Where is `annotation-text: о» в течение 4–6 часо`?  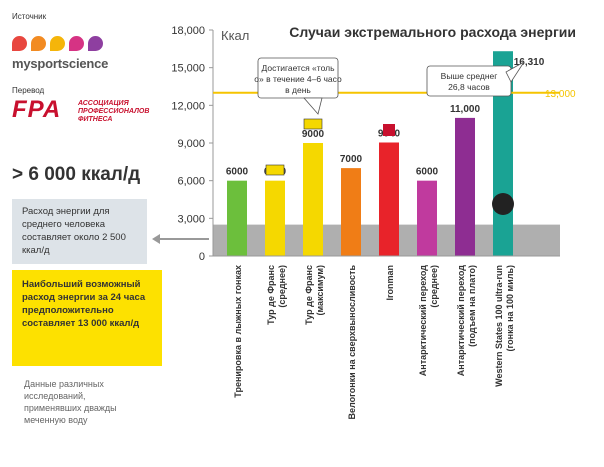 annotation-text: о» в течение 4–6 часо is located at coordinates (298, 79).